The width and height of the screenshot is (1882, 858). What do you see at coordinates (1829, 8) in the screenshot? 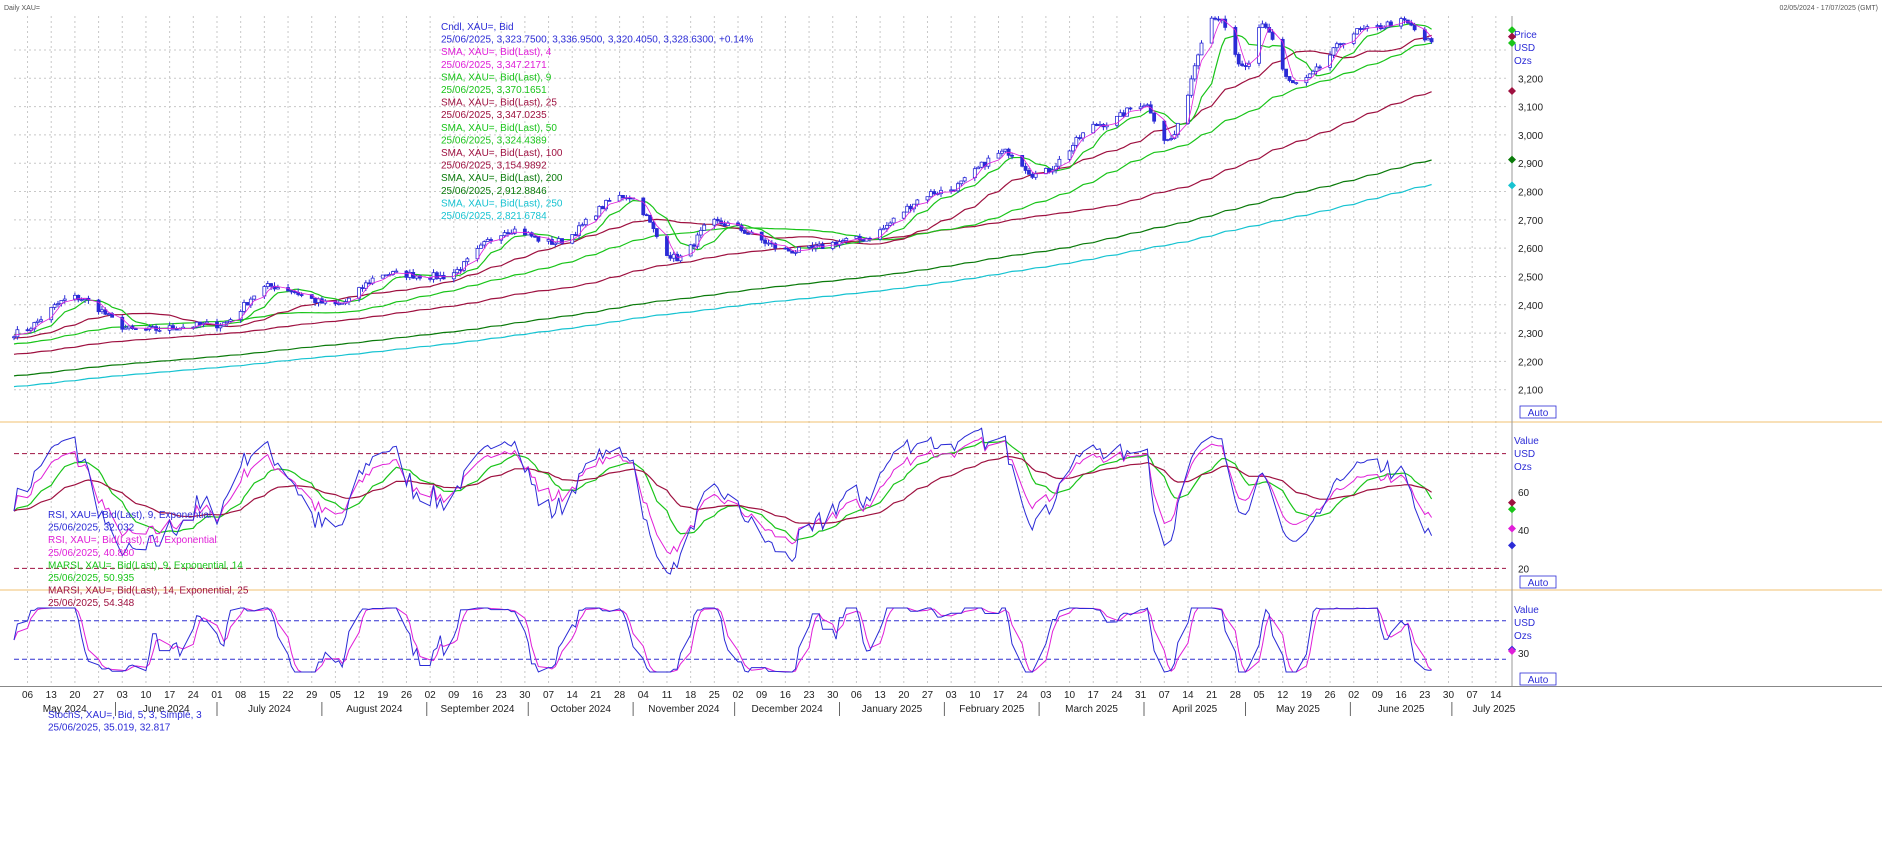
I see `chart-header-right: 02/05/2024 - 17/07/2025 (GMT)` at bounding box center [1829, 8].